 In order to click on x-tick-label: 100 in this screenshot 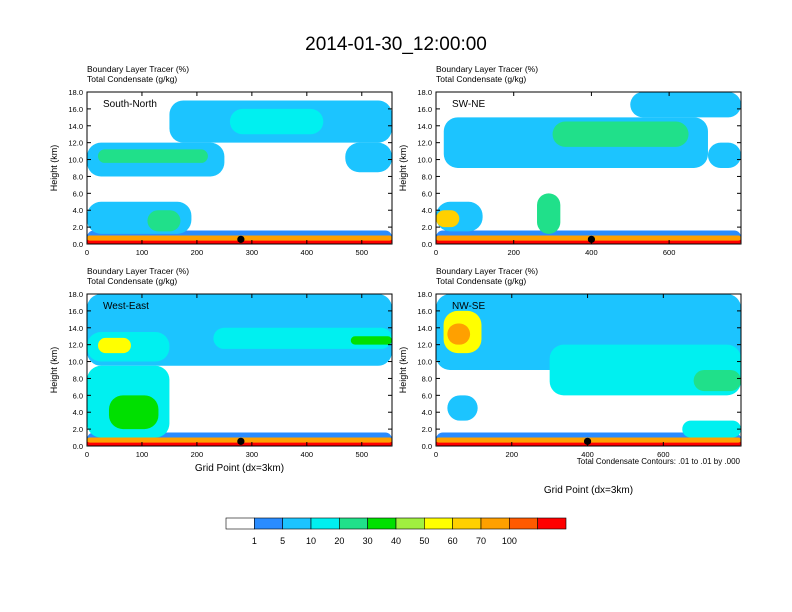, I will do `click(142, 252)`.